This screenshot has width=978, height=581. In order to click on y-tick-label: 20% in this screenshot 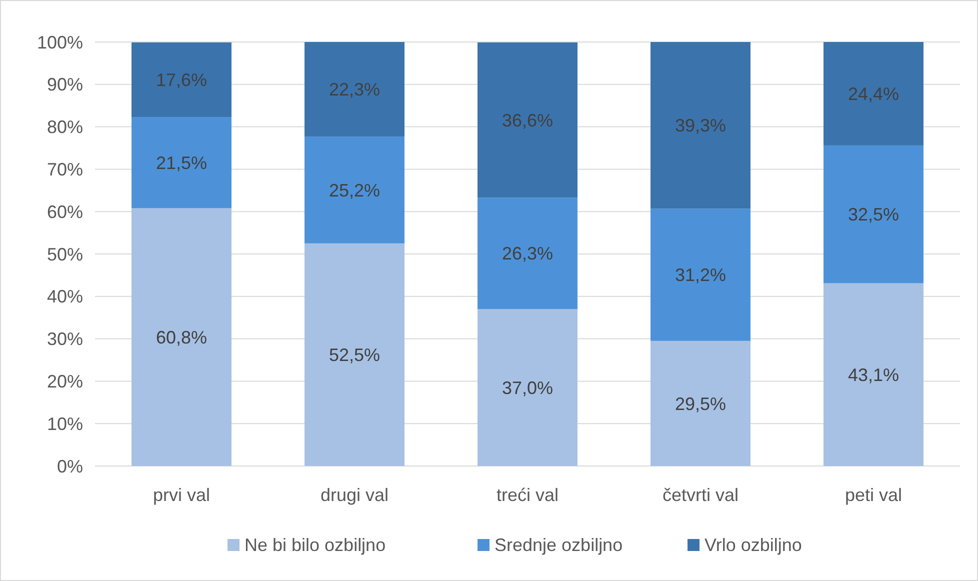, I will do `click(64, 382)`.